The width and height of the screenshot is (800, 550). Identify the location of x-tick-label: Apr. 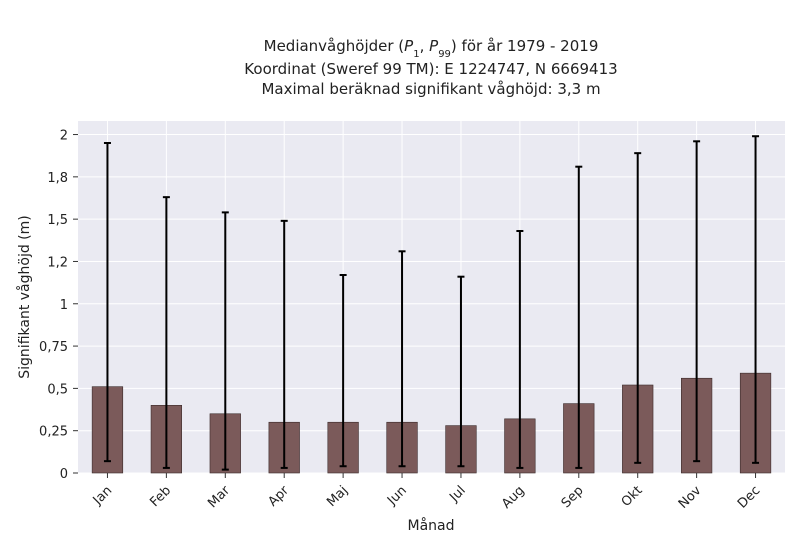
(279, 496).